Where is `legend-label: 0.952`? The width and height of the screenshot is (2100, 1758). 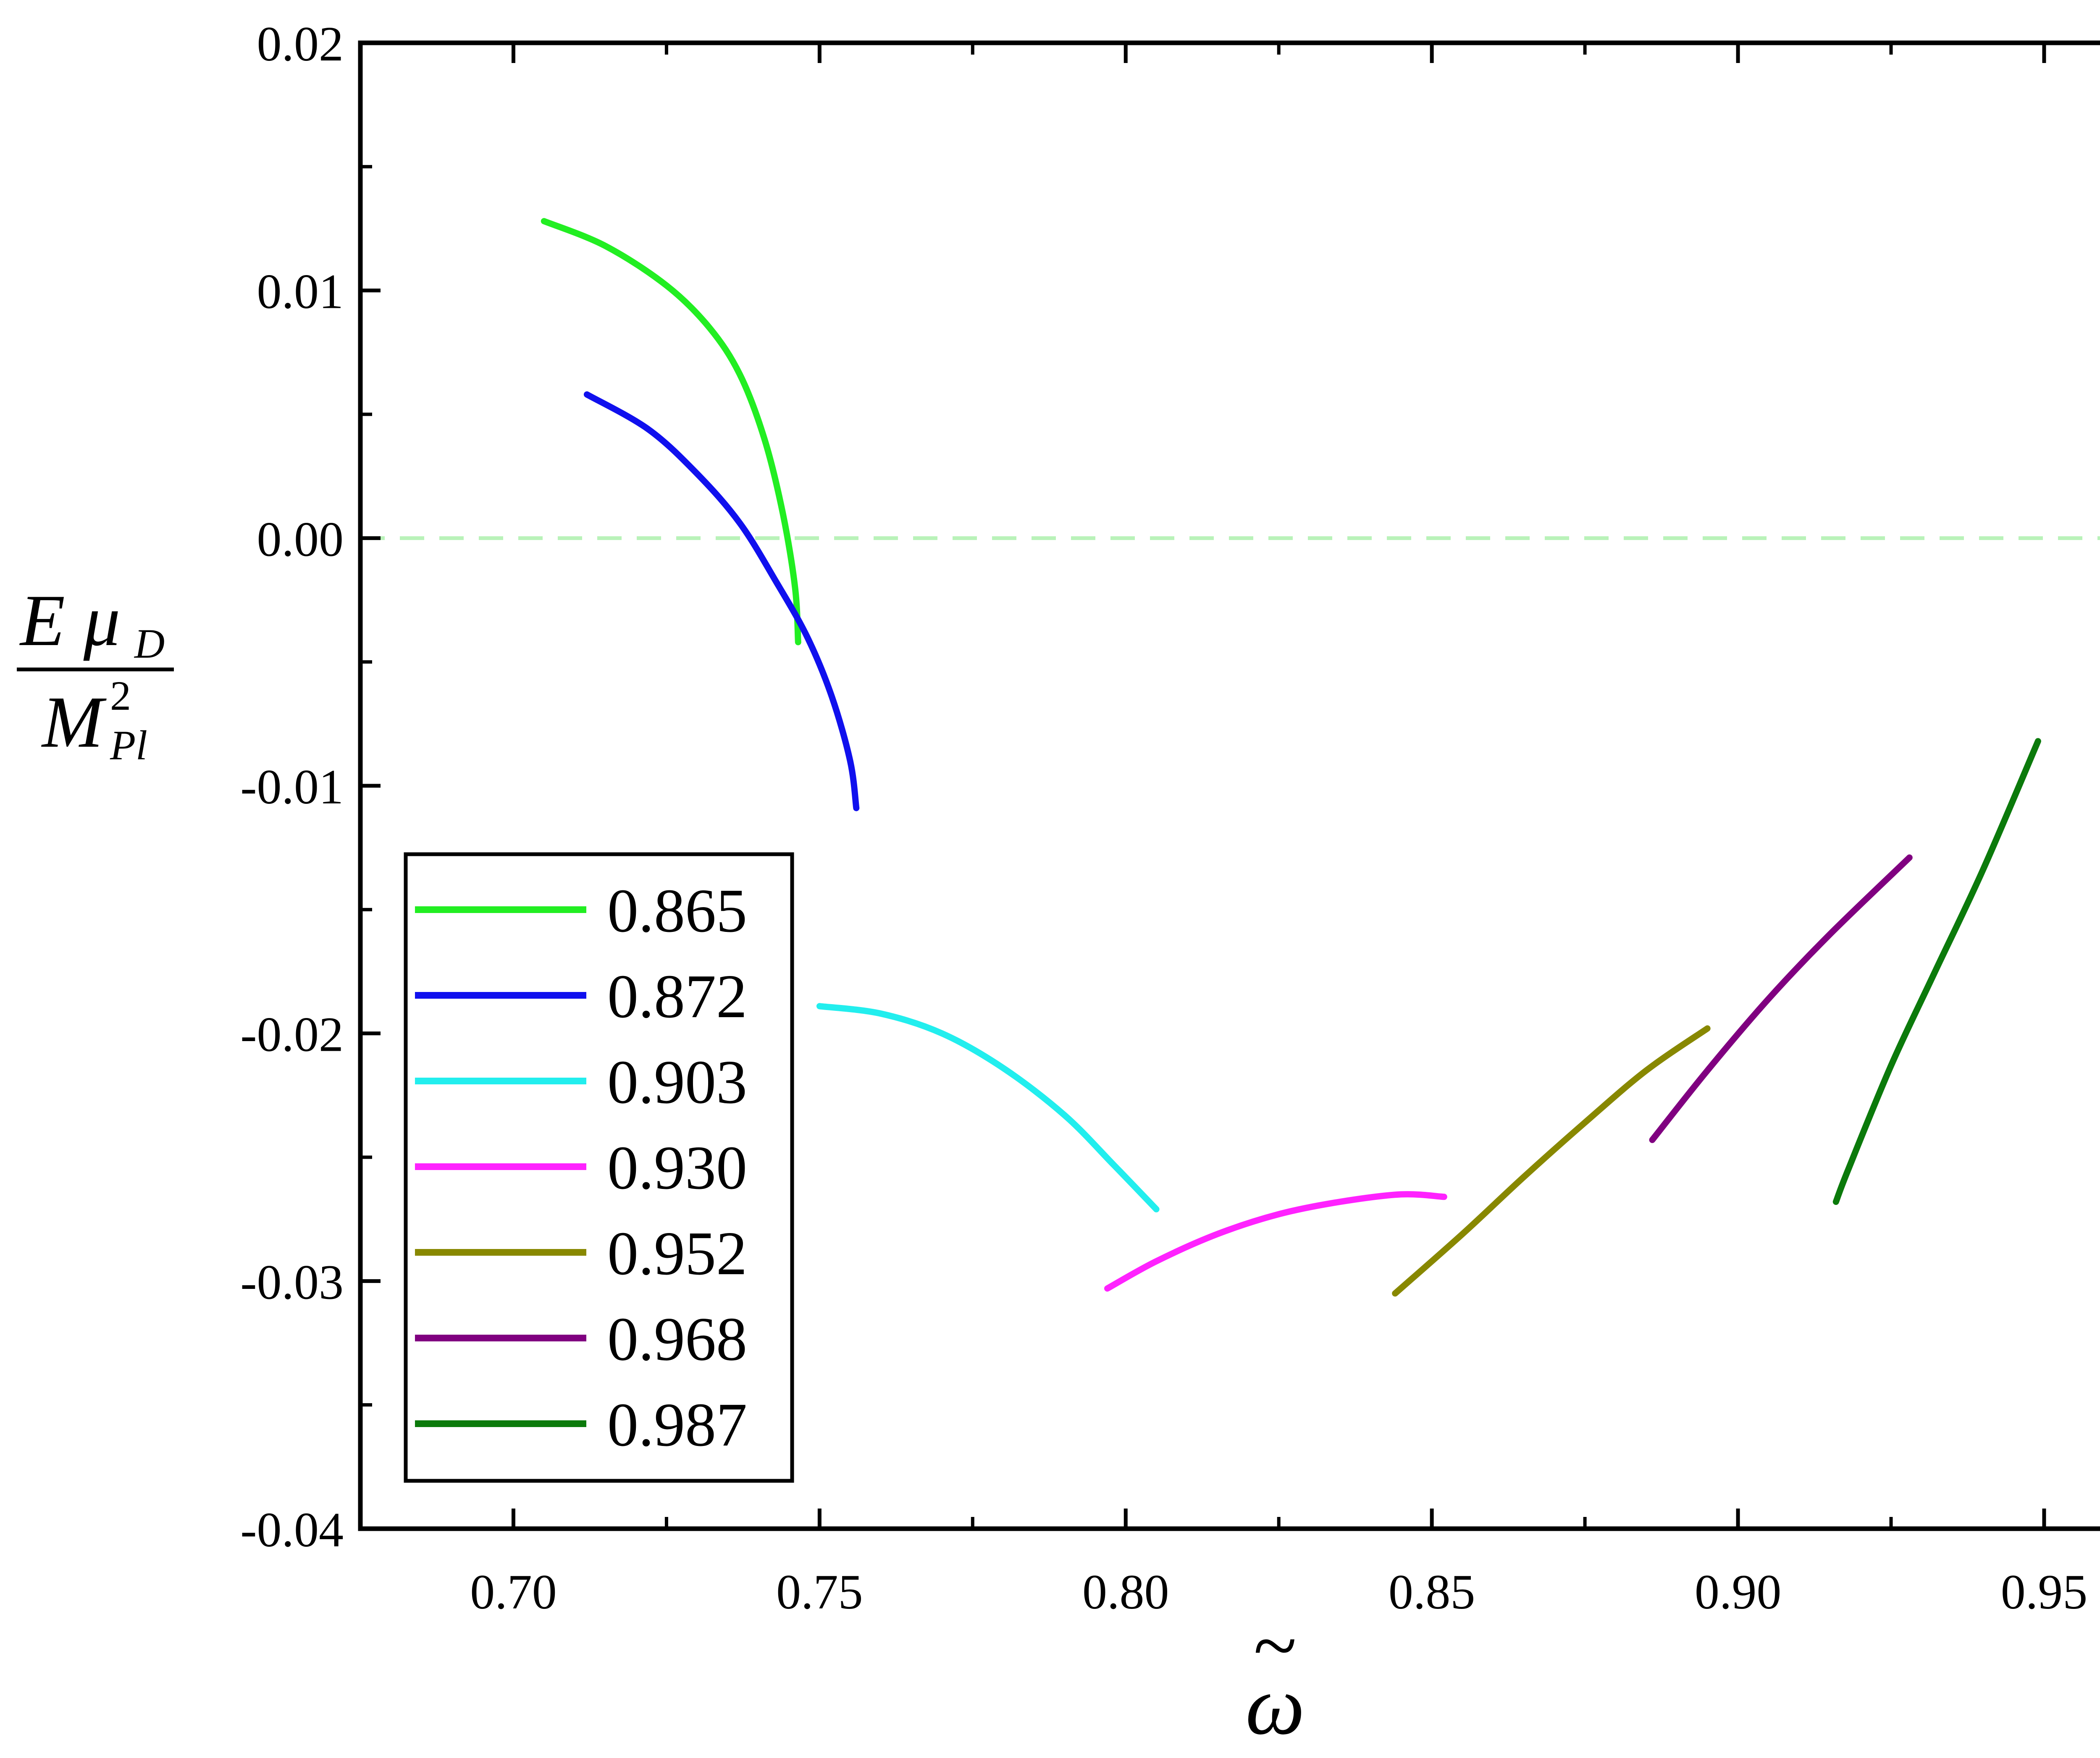
legend-label: 0.952 is located at coordinates (677, 1253).